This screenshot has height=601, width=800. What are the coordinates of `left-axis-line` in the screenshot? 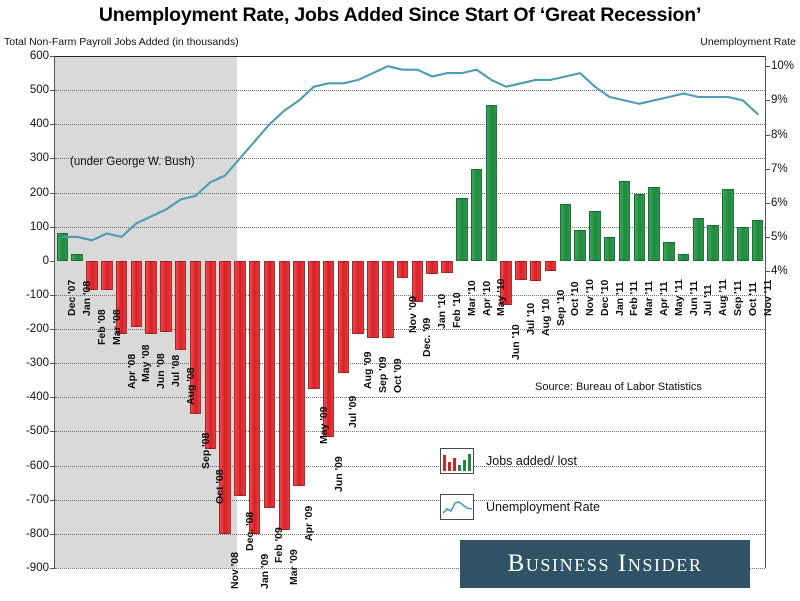 It's located at (55, 312).